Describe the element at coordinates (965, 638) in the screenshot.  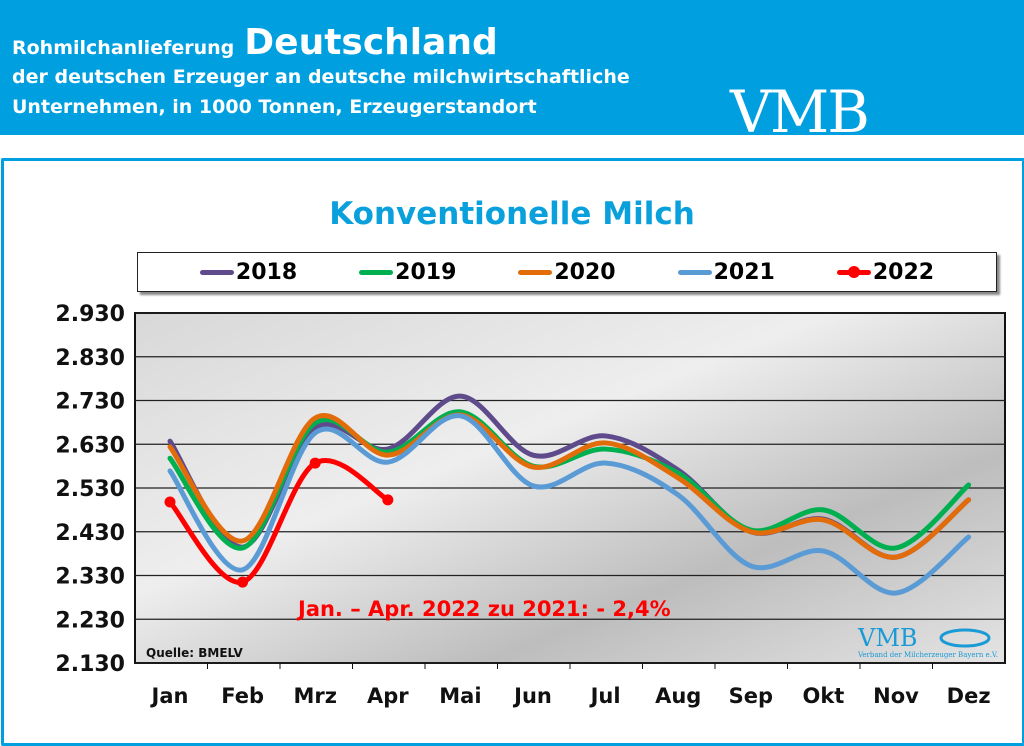
I see `watermark-logo-icon` at that location.